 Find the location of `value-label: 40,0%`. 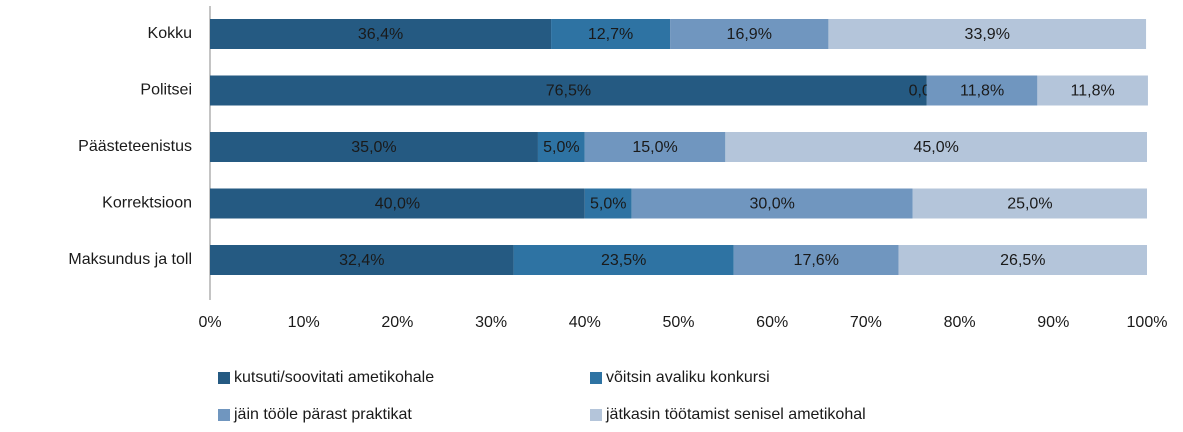

value-label: 40,0% is located at coordinates (397, 204).